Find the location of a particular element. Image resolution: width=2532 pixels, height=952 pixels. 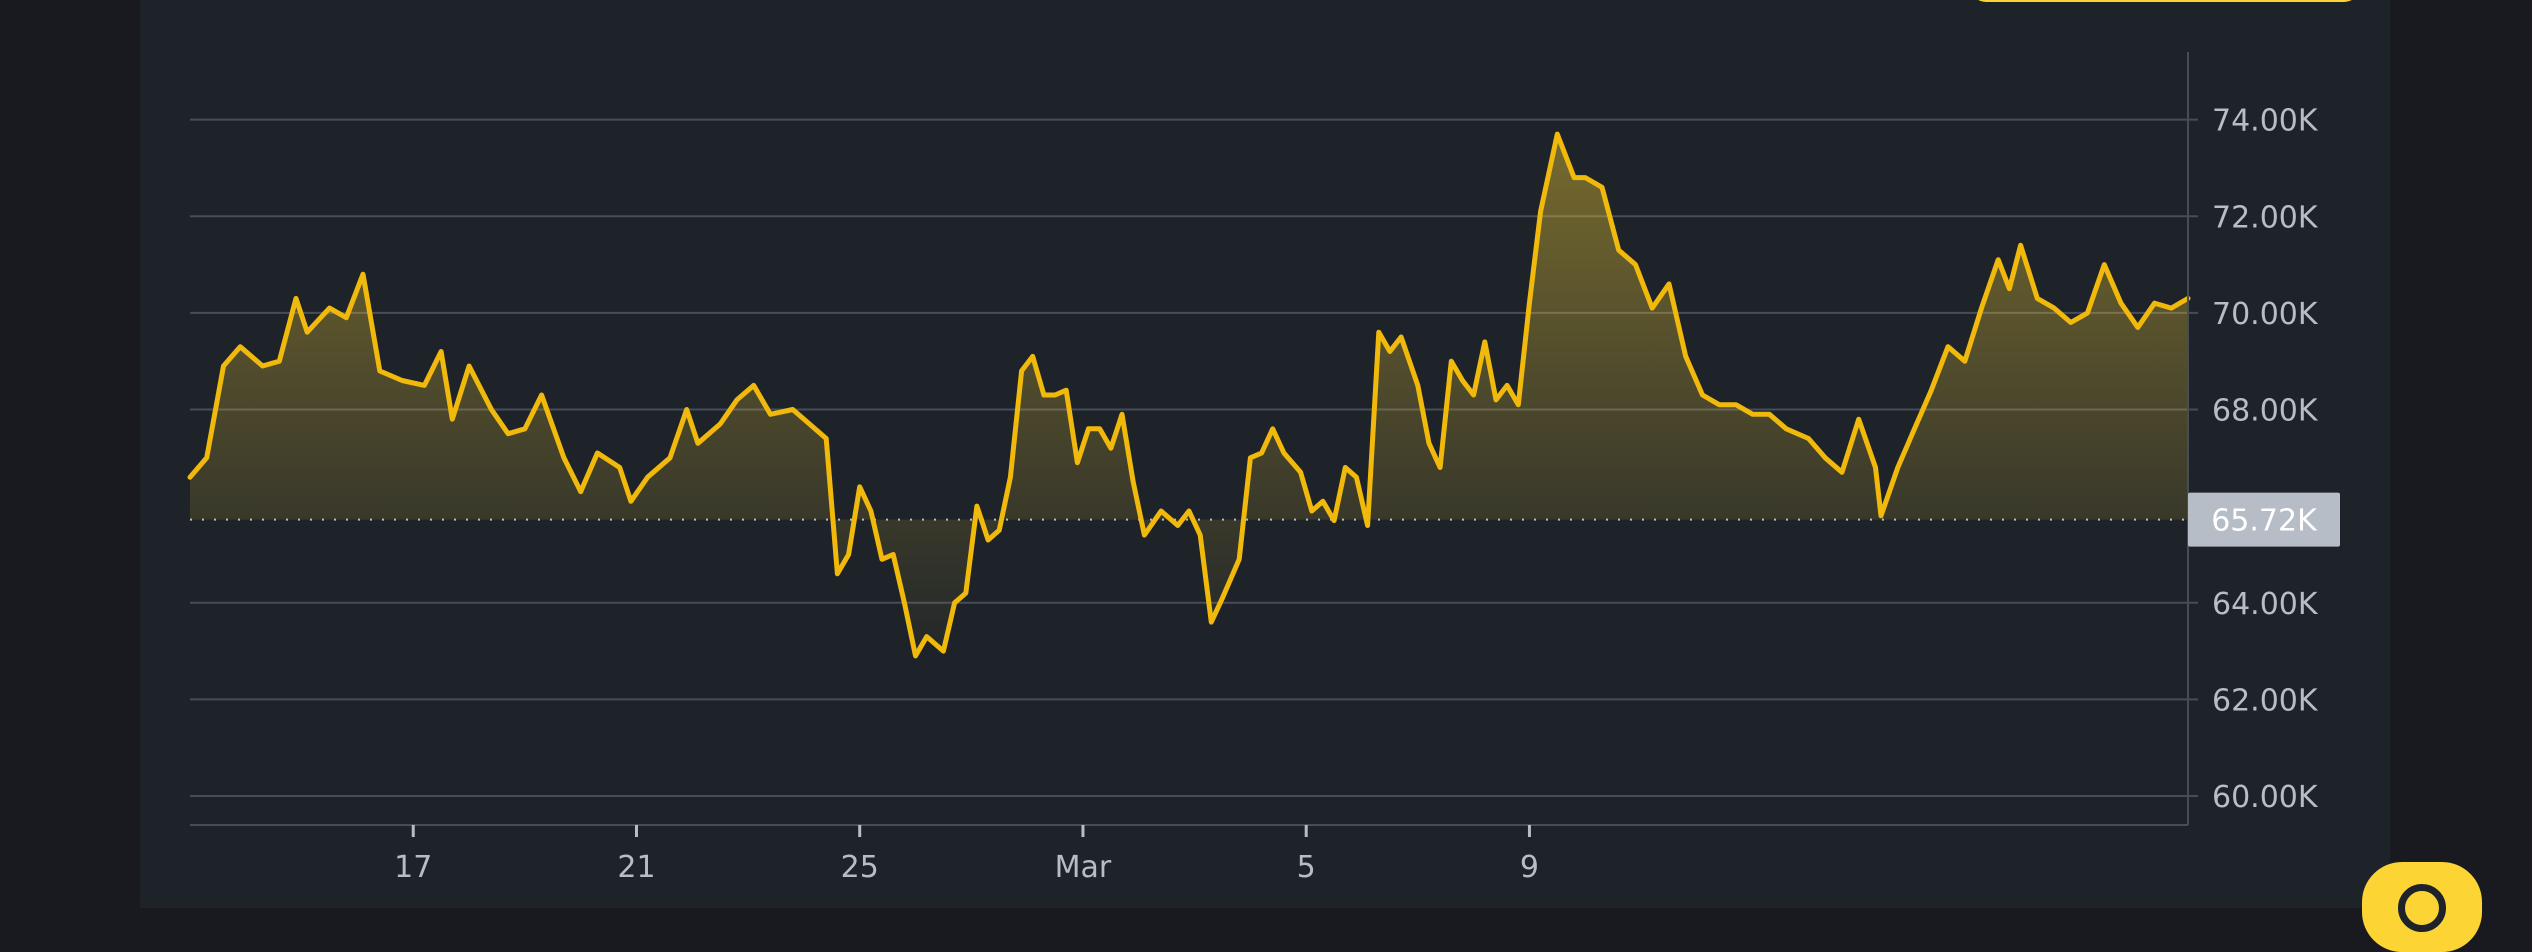

top-action-button is located at coordinates (2165, 1).